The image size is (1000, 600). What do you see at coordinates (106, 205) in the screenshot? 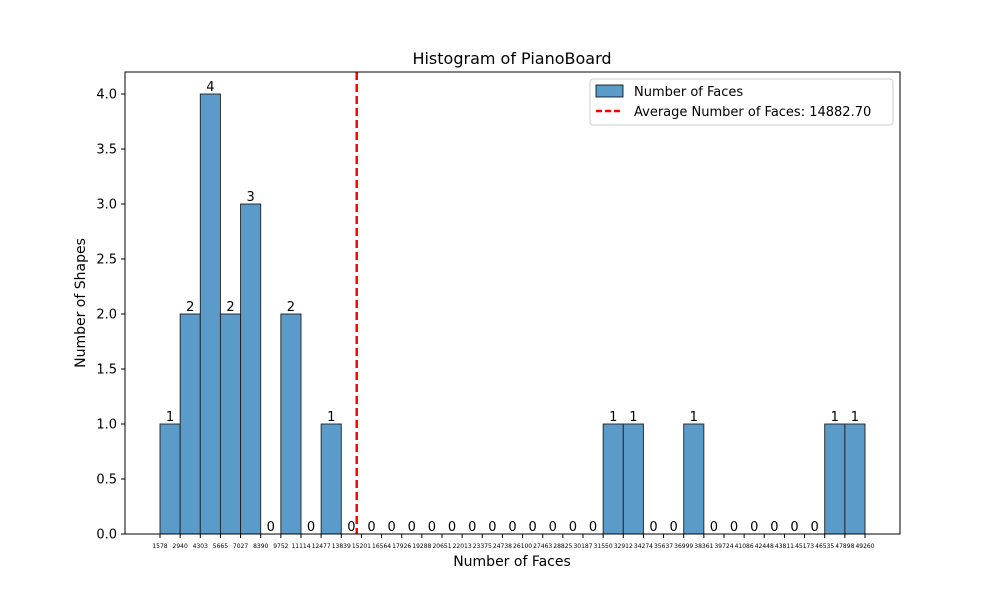
I see `y-tick-label: 3.0` at bounding box center [106, 205].